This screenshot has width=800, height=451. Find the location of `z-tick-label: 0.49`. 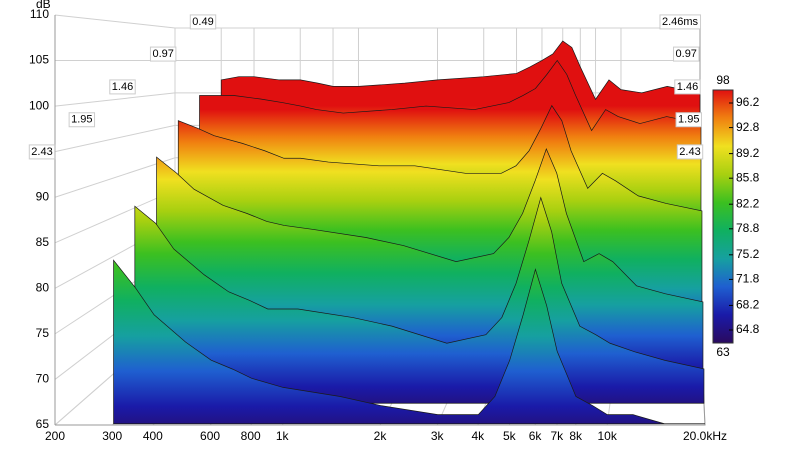

z-tick-label: 0.49 is located at coordinates (202, 22).